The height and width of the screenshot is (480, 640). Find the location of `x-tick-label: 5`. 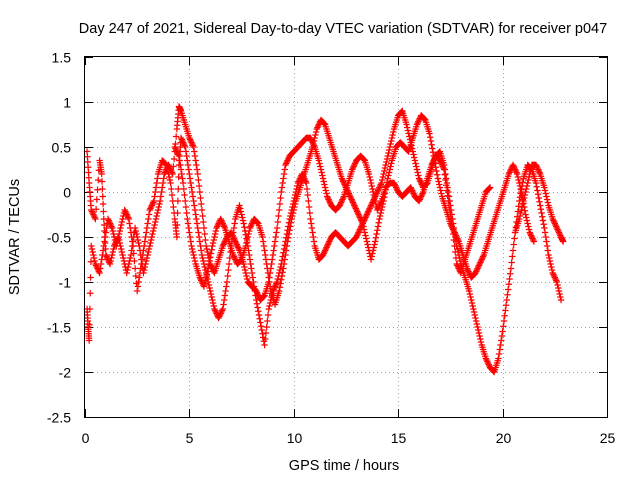

x-tick-label: 5 is located at coordinates (190, 438).